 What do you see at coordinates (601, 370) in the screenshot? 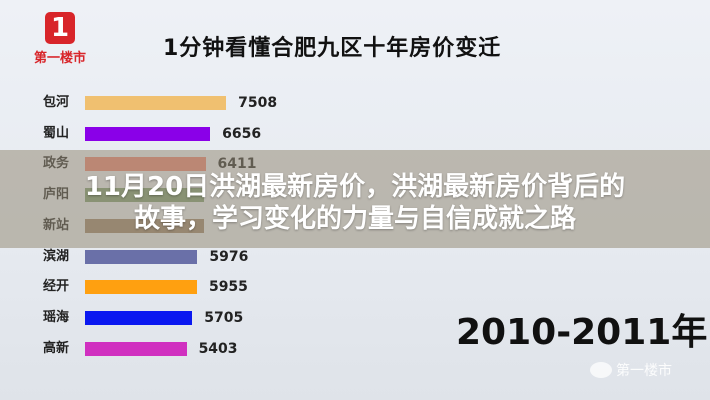
I see `wechat-icon` at bounding box center [601, 370].